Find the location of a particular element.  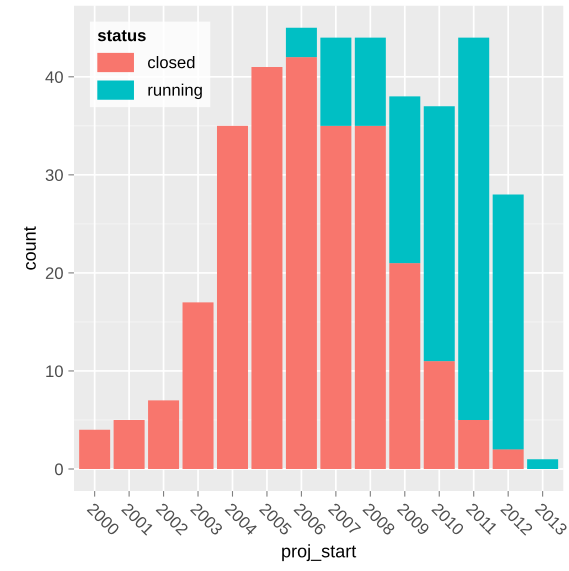

legend-title: status is located at coordinates (122, 36).